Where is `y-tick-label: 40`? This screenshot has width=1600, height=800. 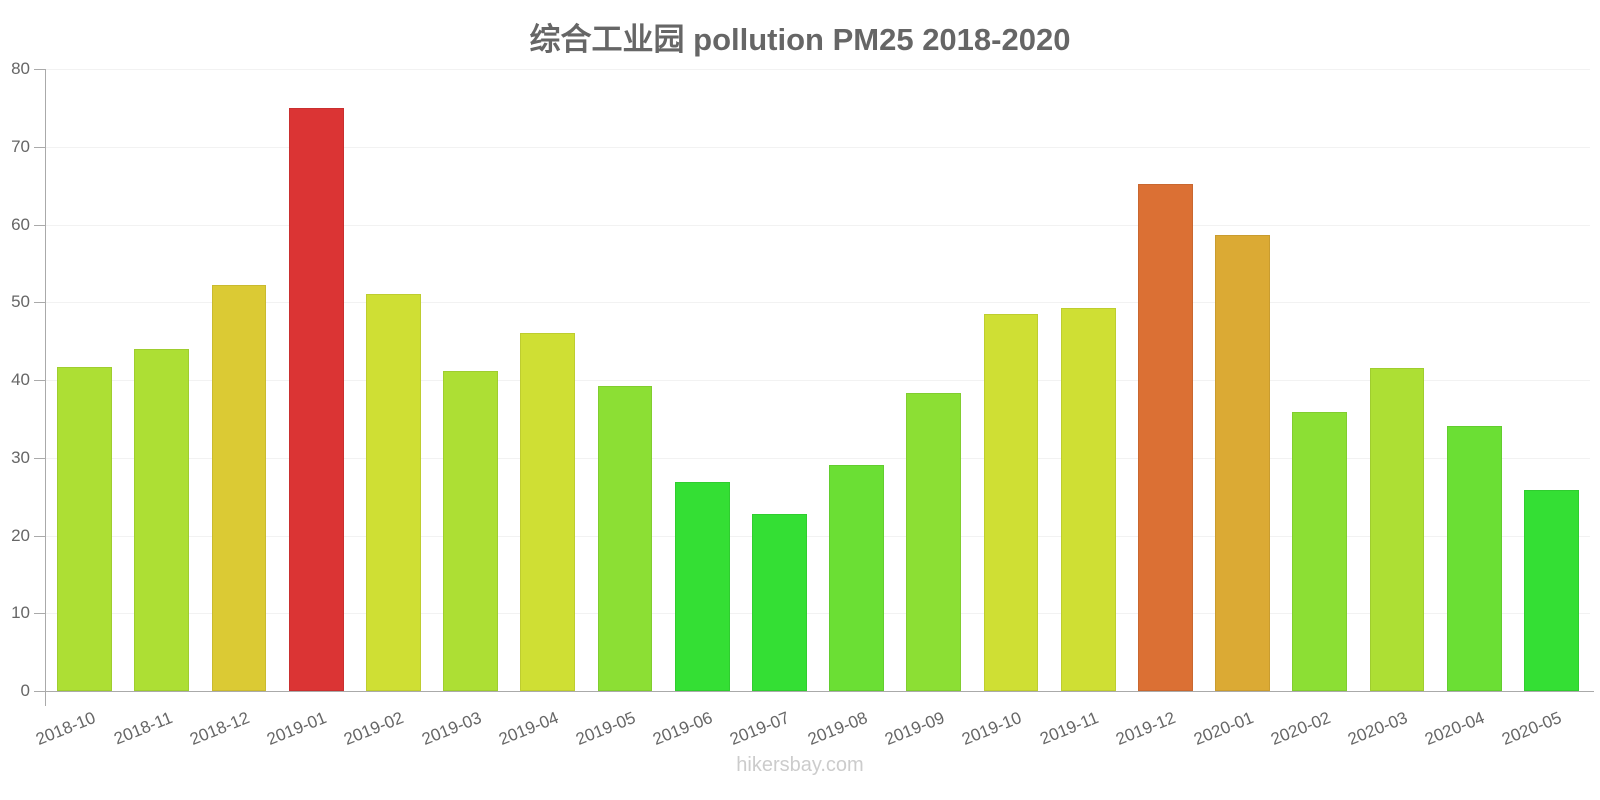
y-tick-label: 40 is located at coordinates (20, 379).